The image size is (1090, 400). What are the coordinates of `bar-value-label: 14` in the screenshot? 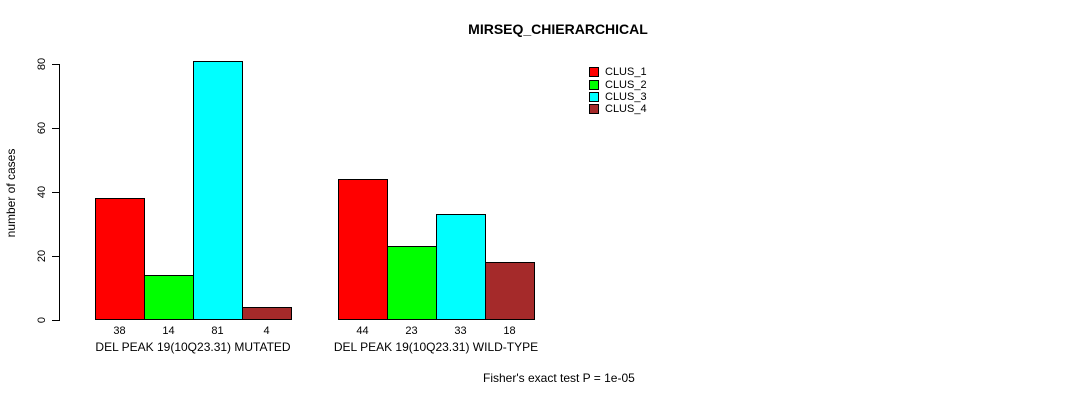 It's located at (168, 331).